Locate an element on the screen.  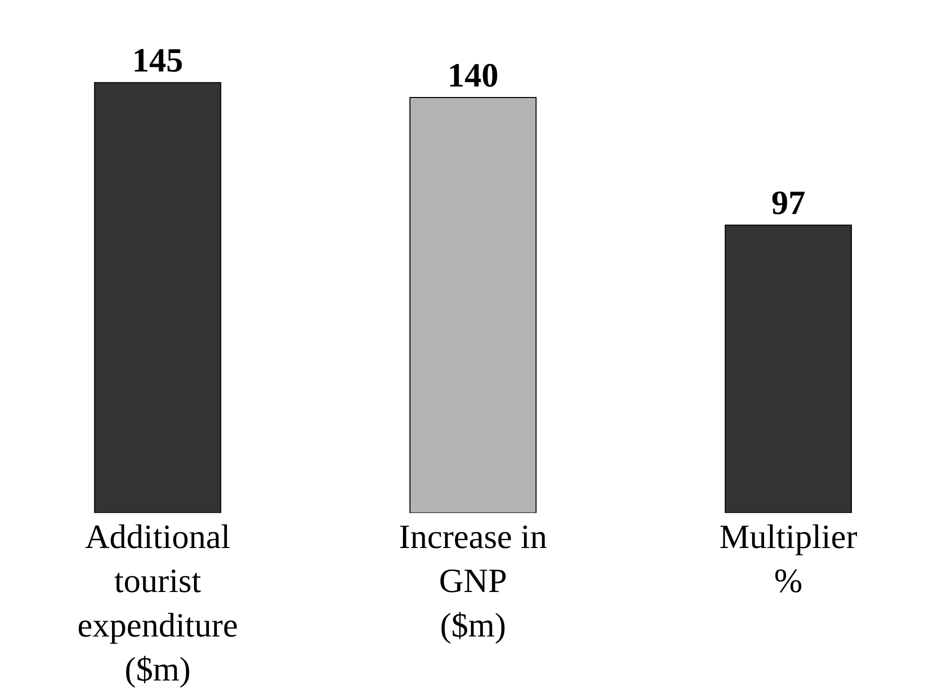
data-label: 97 is located at coordinates (788, 203).